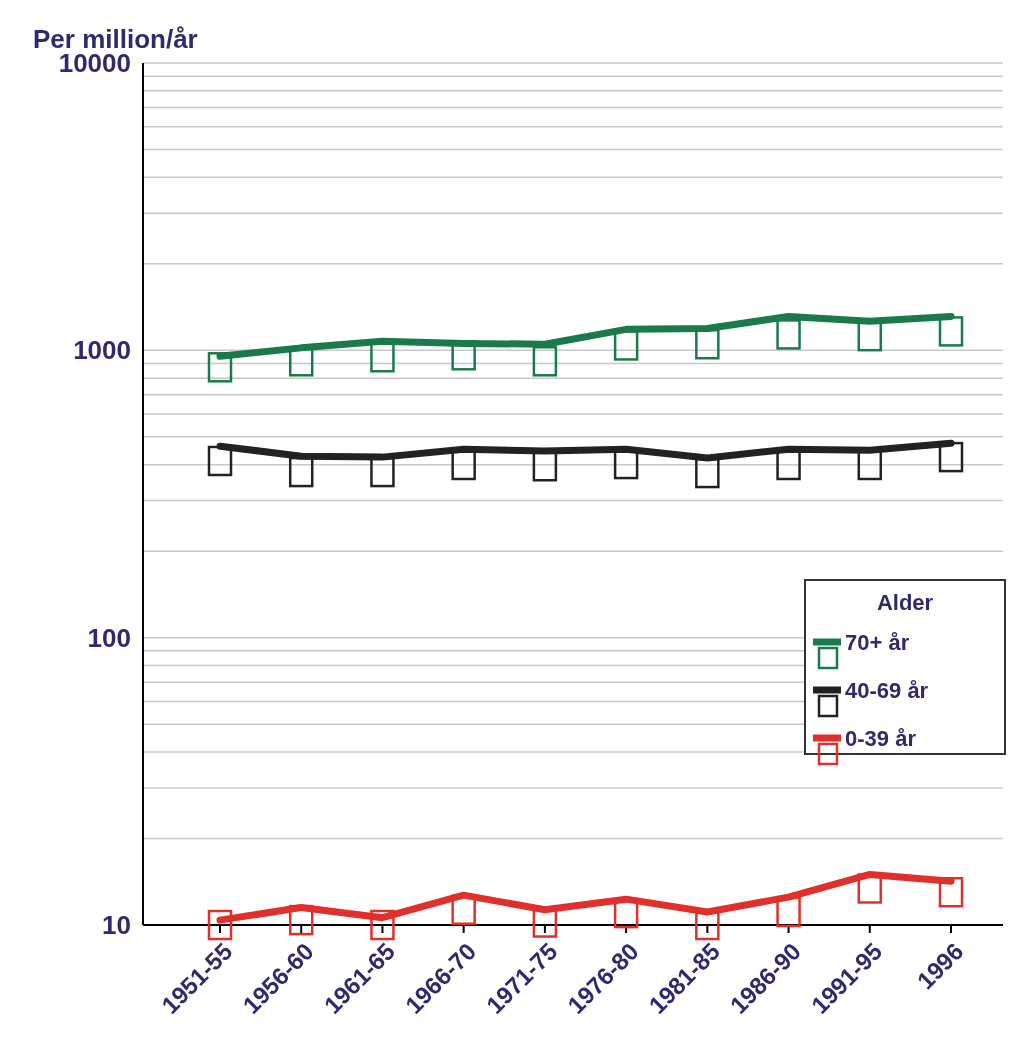  I want to click on y-tick-label: 100, so click(109, 637).